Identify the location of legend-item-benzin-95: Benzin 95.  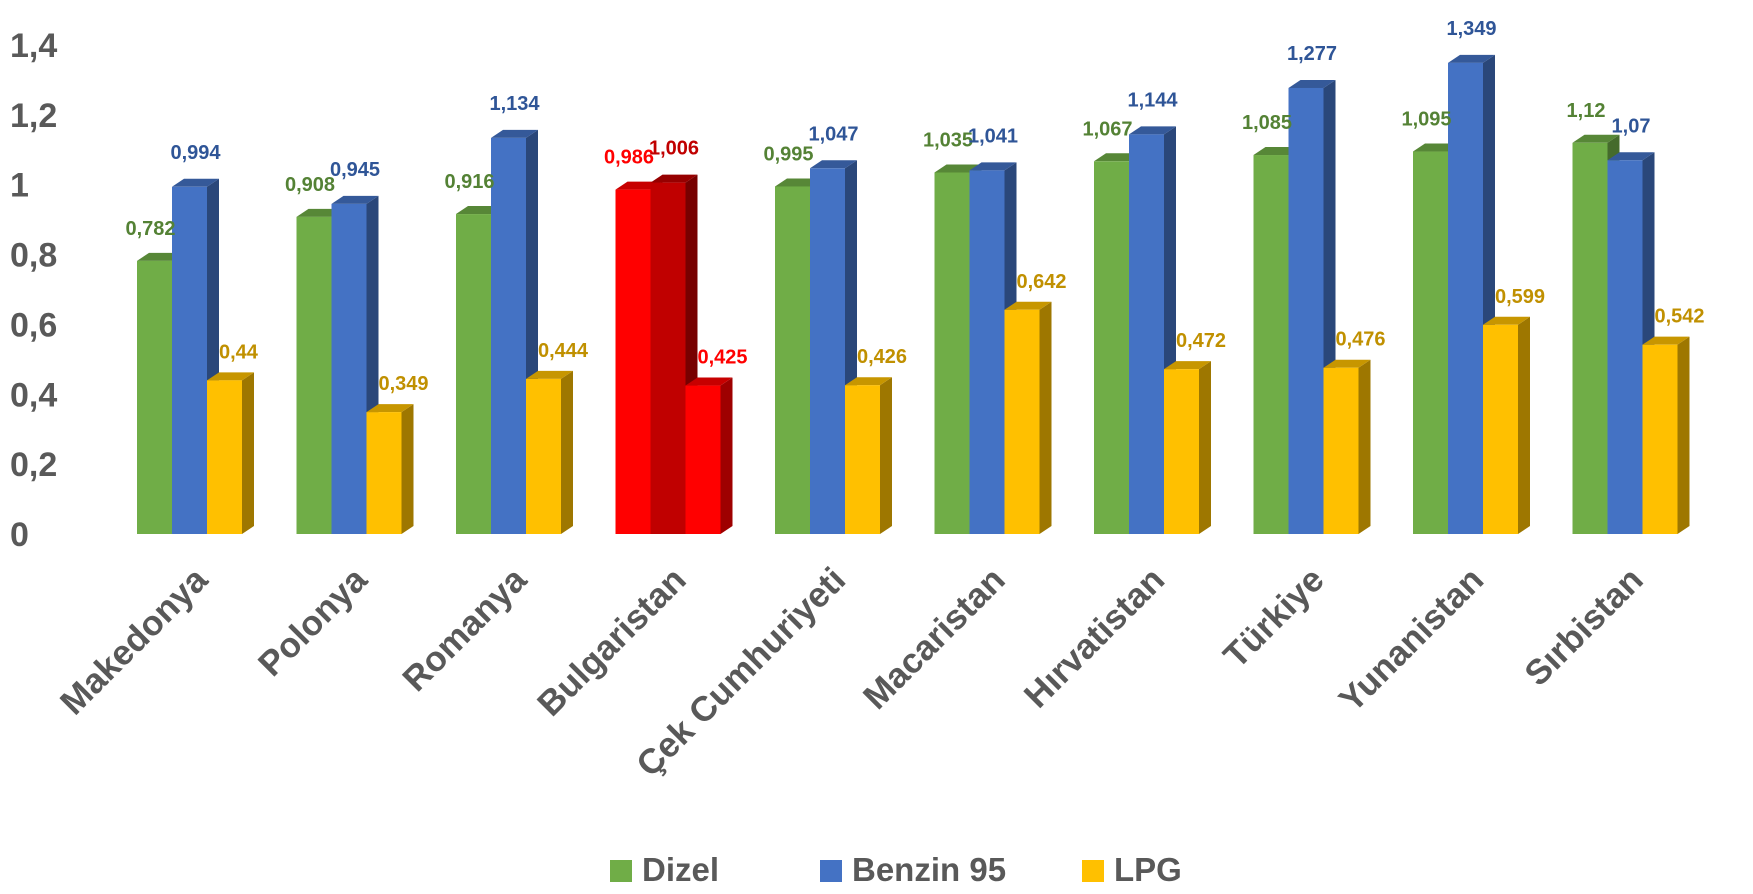
(913, 869).